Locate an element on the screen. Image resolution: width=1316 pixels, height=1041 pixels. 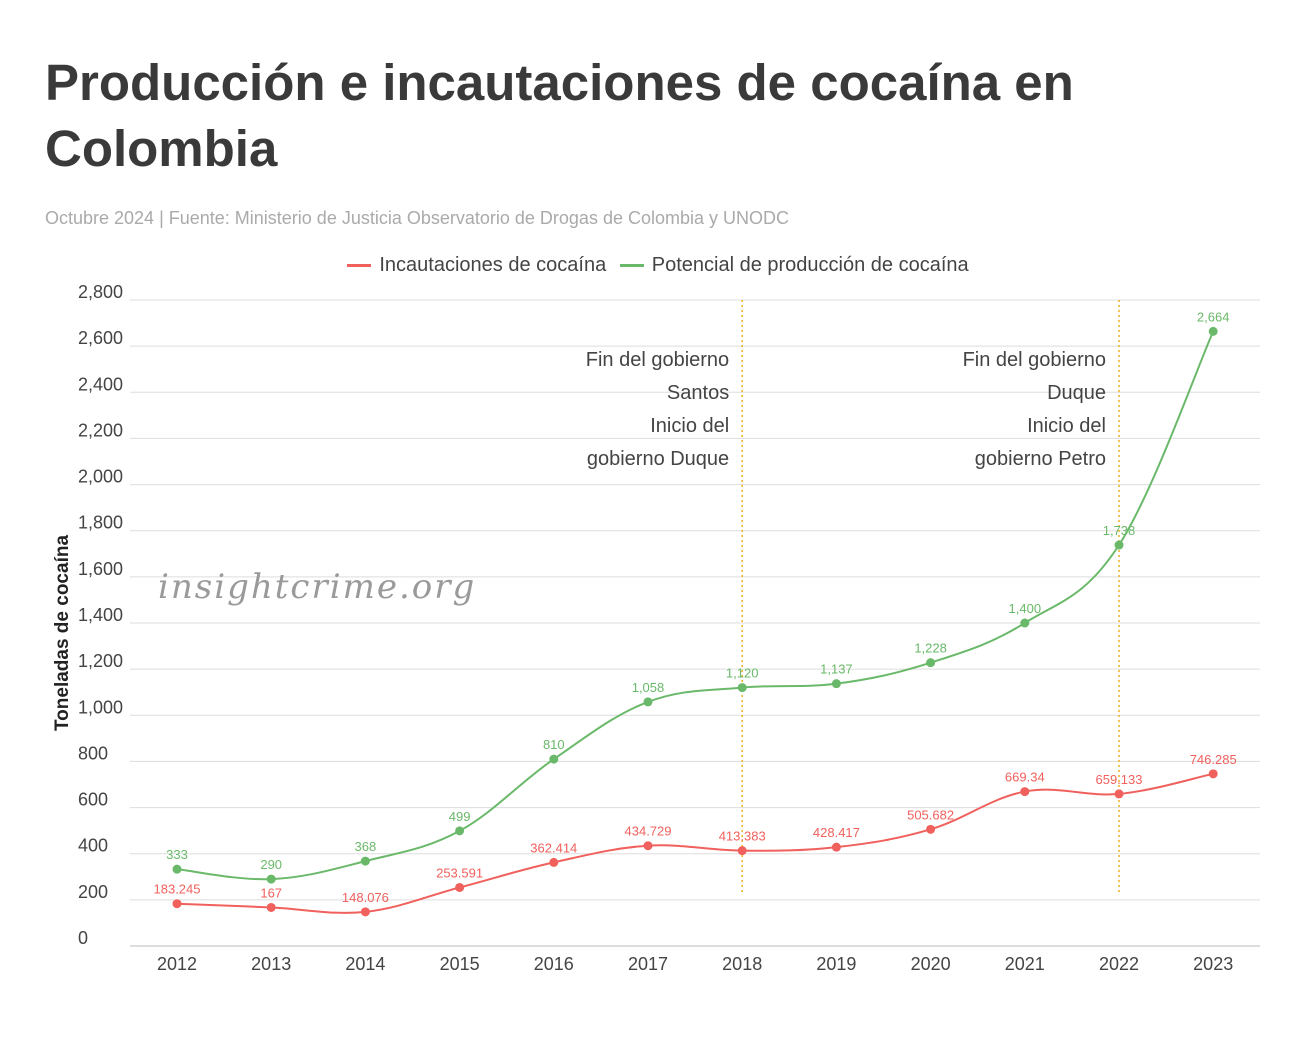
y-tick-label-1200: 1,200 is located at coordinates (100, 661).